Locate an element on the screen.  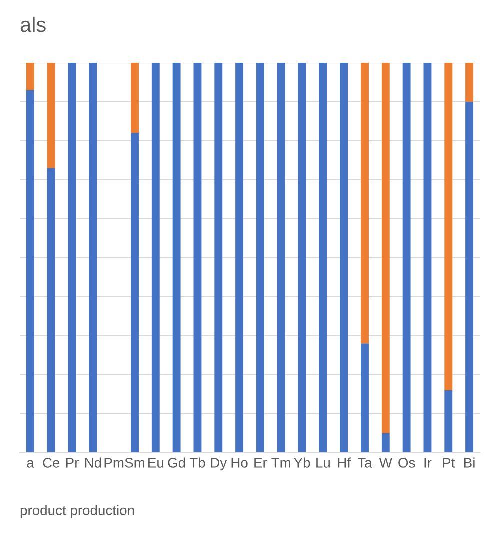
x-tick-label: Tm is located at coordinates (281, 463).